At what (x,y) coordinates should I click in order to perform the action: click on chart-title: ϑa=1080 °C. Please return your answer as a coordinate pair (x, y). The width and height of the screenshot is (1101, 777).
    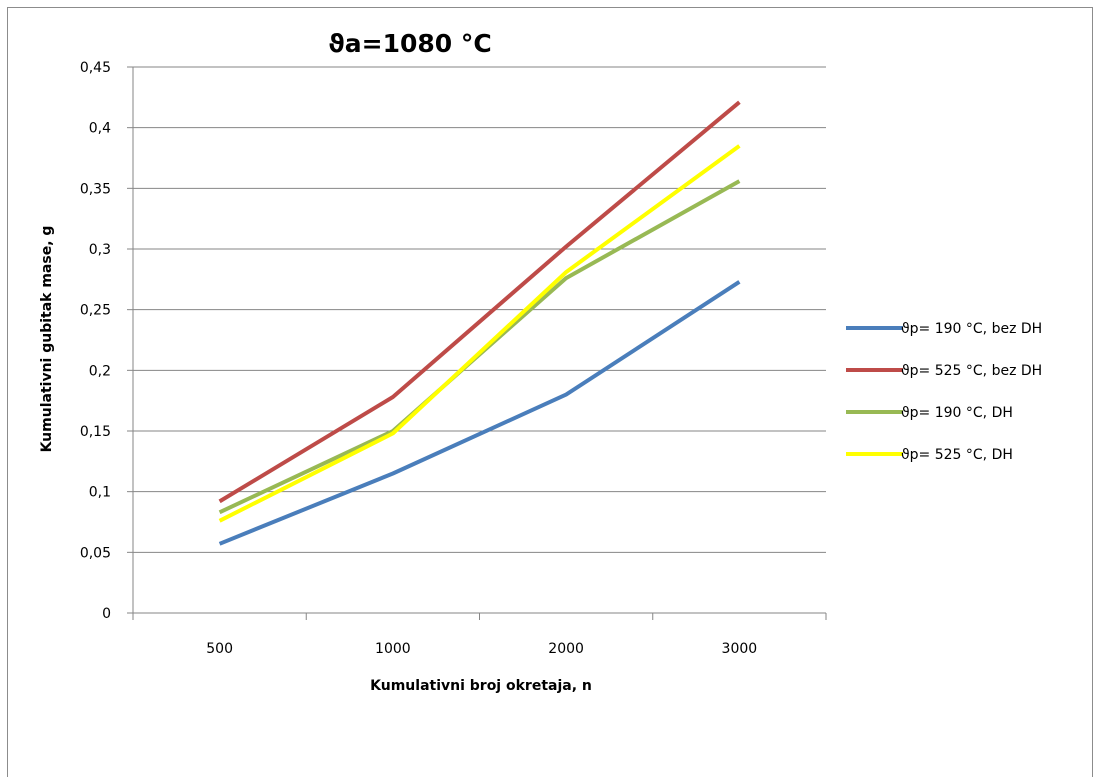
    Looking at the image, I should click on (409, 43).